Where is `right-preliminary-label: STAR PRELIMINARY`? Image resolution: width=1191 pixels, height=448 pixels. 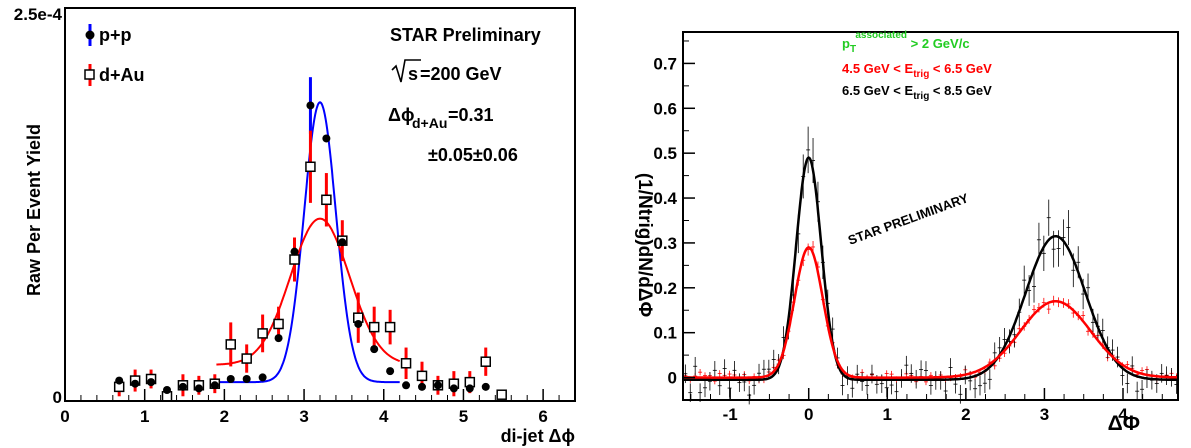 right-preliminary-label: STAR PRELIMINARY is located at coordinates (908, 219).